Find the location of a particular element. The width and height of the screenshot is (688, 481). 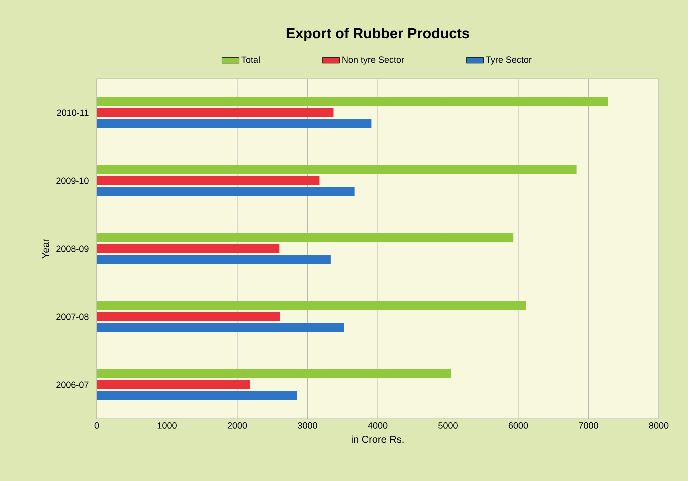

x-tick-label: 7000 is located at coordinates (588, 425).